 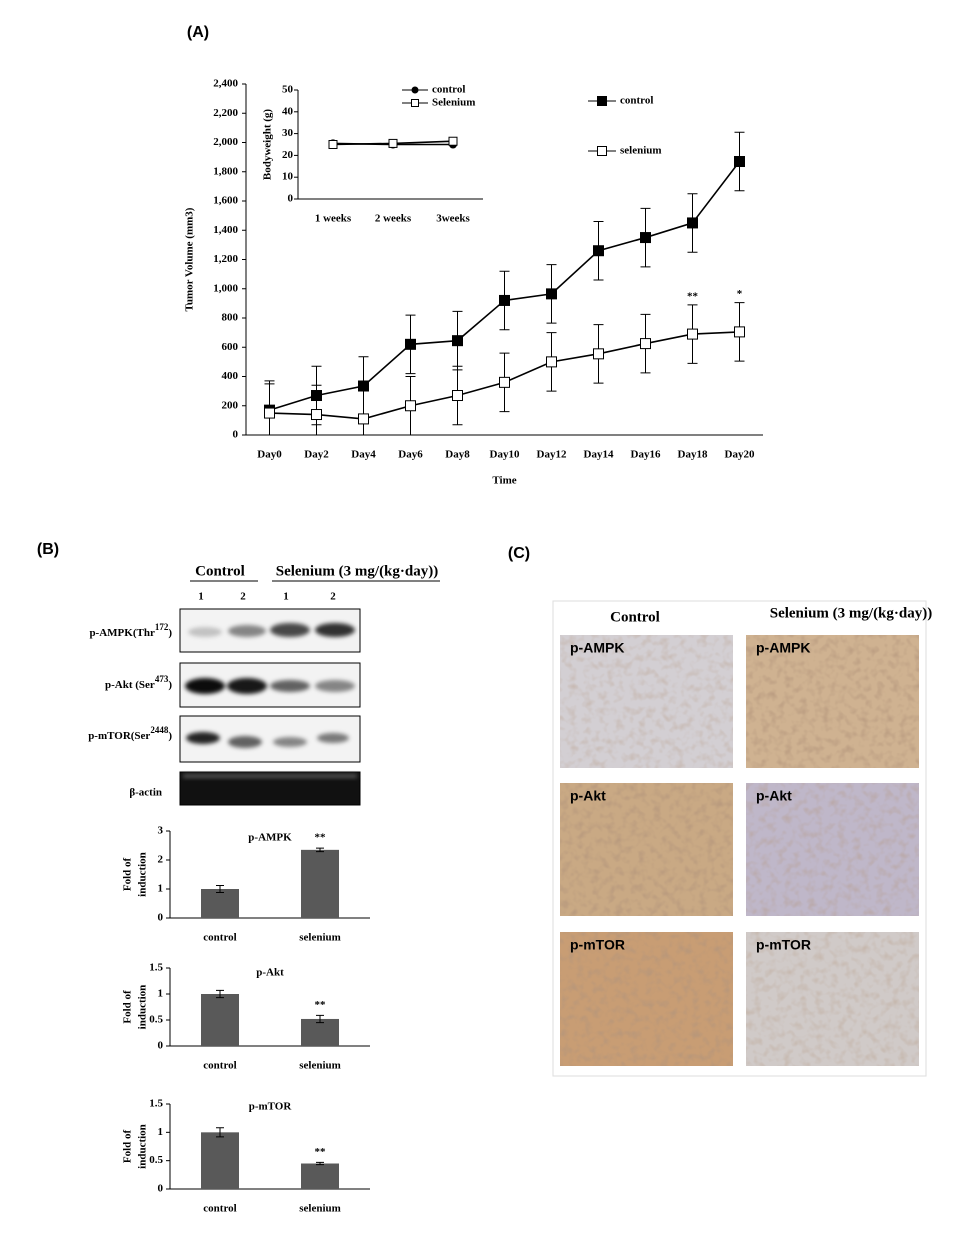 I want to click on panel-label: (C), so click(x=519, y=553).